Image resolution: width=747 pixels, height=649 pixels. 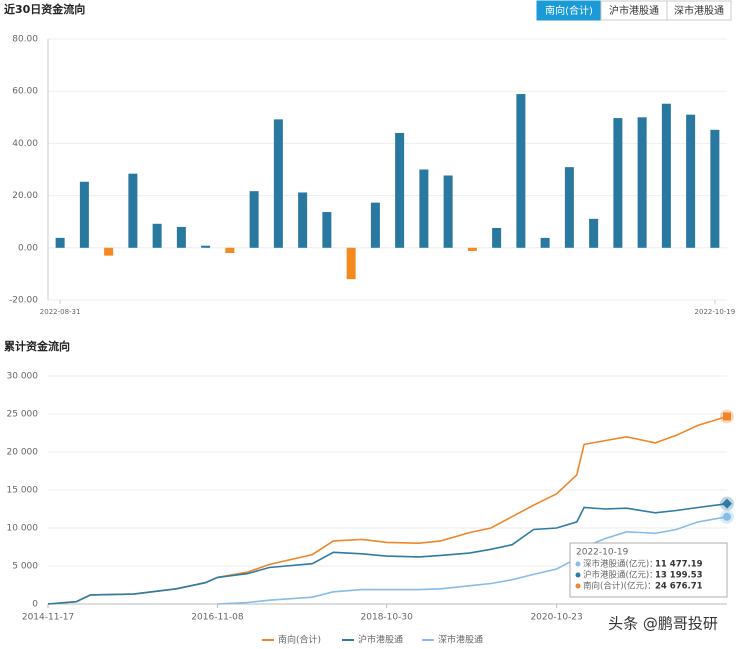 I want to click on x-tick-label: 2014-11-17, so click(x=48, y=618).